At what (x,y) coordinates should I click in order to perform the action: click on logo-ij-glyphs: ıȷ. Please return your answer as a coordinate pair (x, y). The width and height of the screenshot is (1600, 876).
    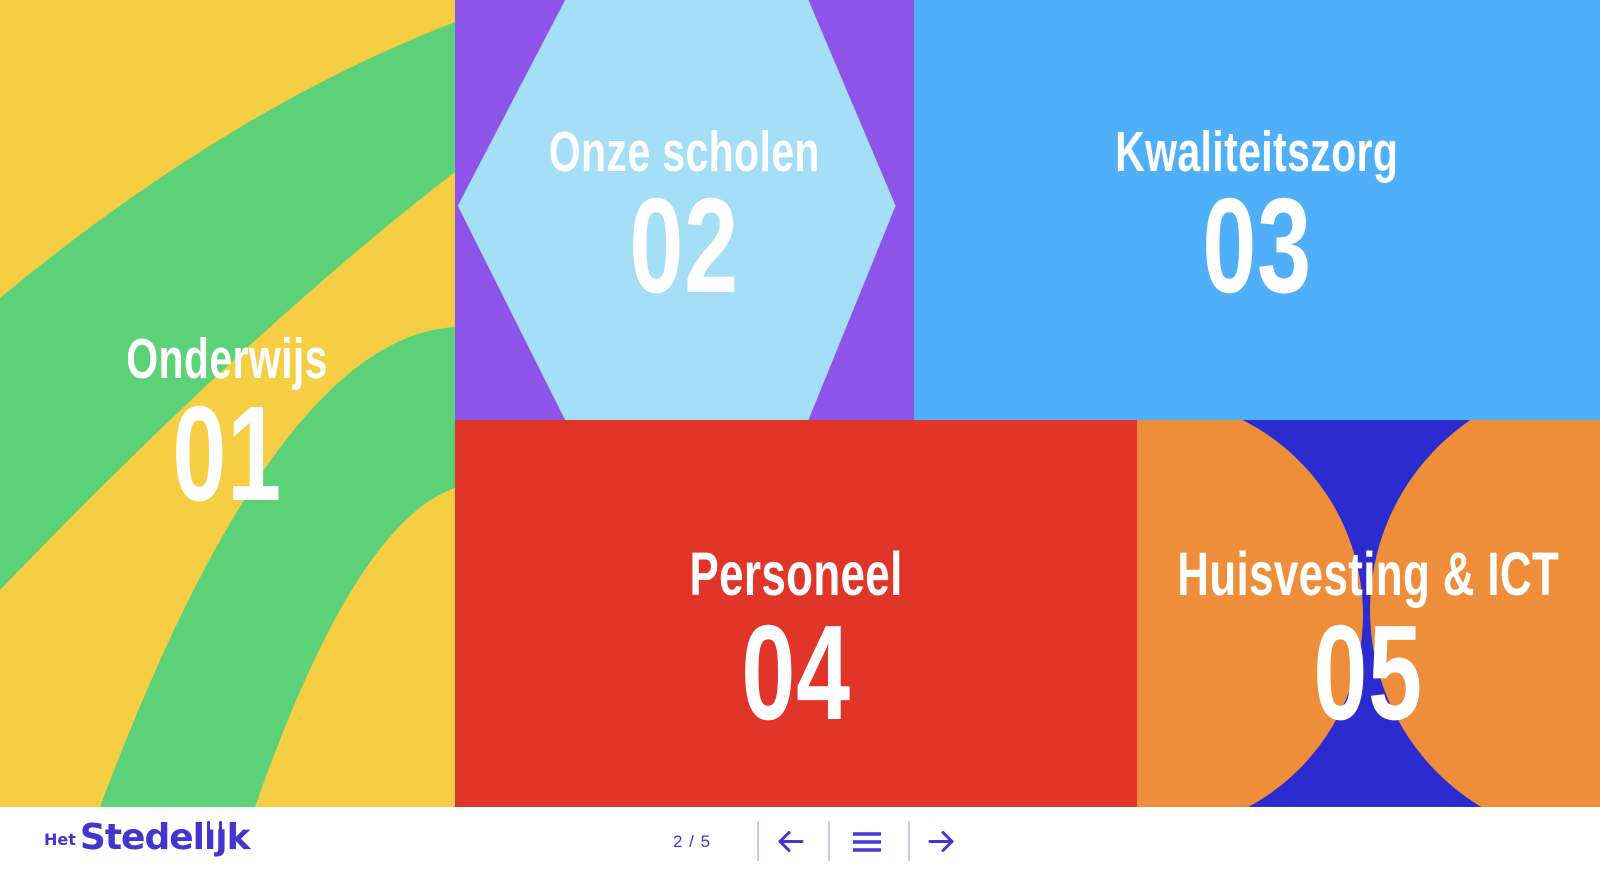
    Looking at the image, I should click on (215, 837).